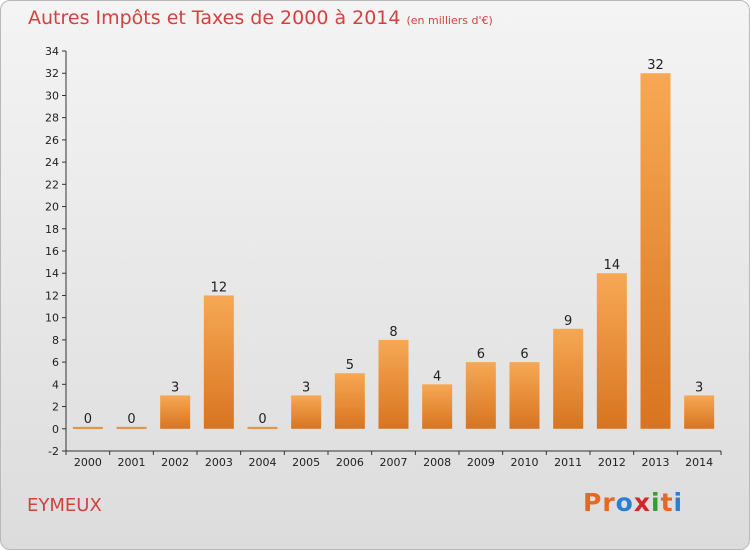  Describe the element at coordinates (214, 18) in the screenshot. I see `chart-title-text: Autres Impôts et Taxes de 2000 à 2014` at that location.